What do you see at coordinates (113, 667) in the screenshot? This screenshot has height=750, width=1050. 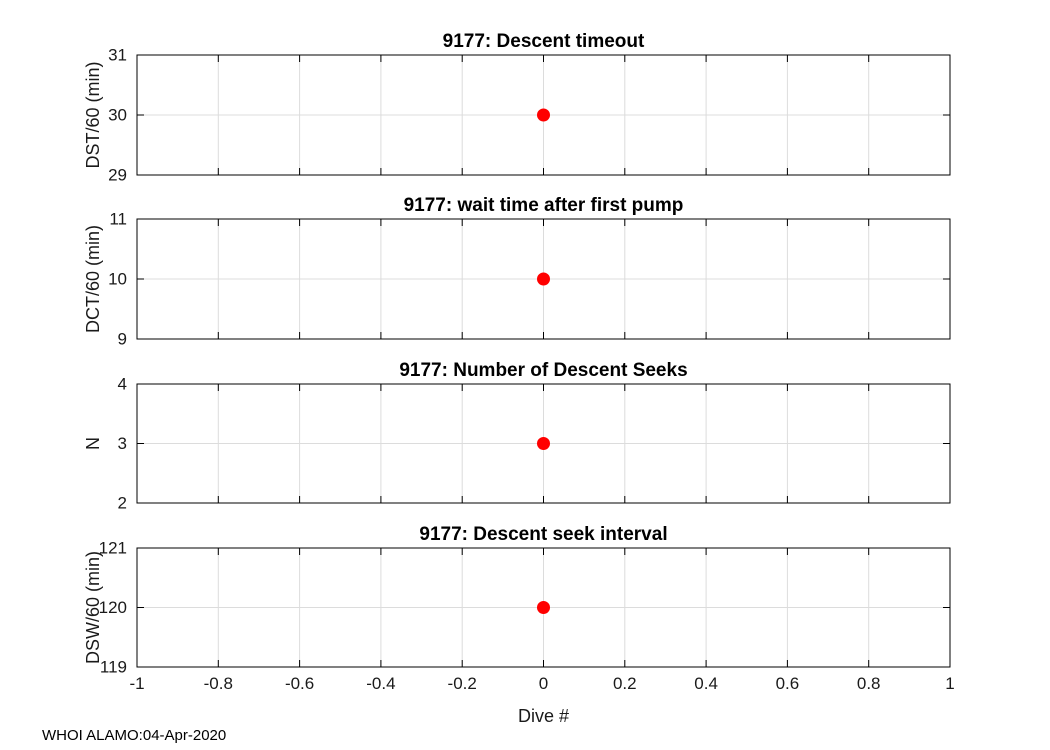 I see `y-tick-label: 119` at bounding box center [113, 667].